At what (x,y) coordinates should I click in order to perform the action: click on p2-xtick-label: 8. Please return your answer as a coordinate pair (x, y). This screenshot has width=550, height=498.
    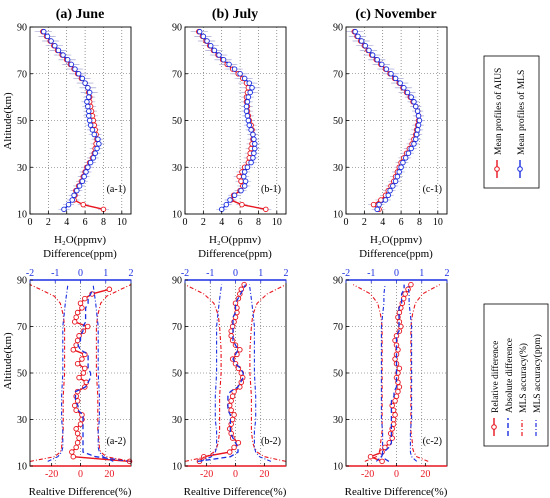
    Looking at the image, I should click on (258, 222).